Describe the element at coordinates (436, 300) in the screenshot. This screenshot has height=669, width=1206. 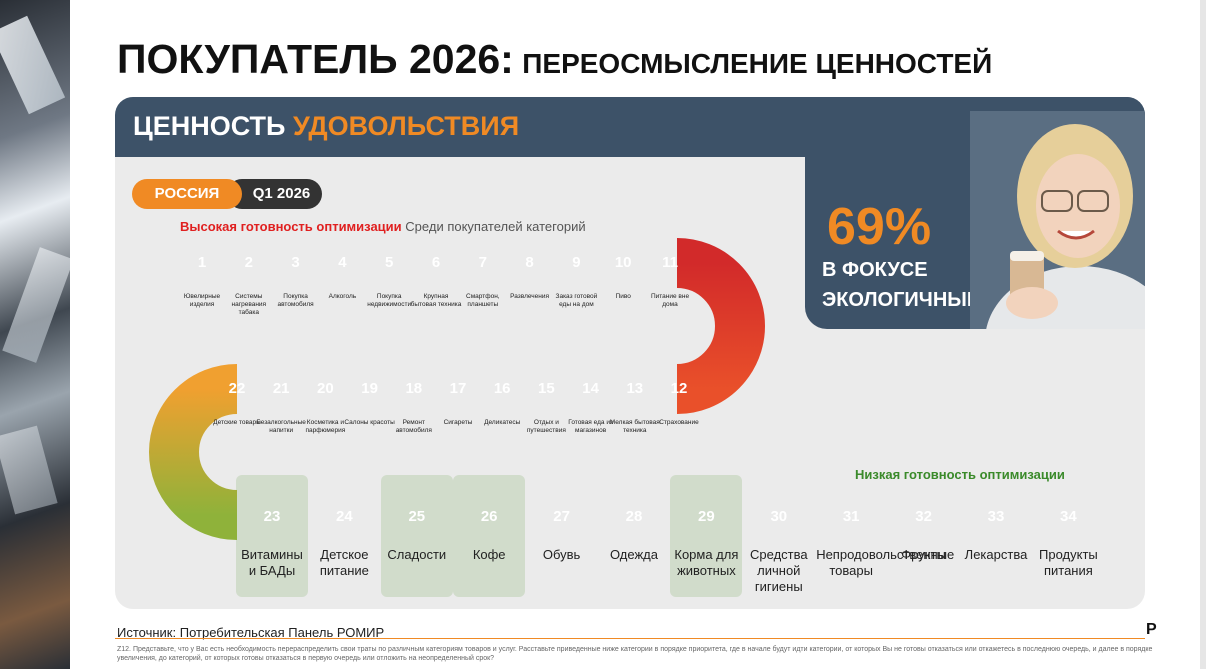
I see `category-label: Крупная бытовая техника` at that location.